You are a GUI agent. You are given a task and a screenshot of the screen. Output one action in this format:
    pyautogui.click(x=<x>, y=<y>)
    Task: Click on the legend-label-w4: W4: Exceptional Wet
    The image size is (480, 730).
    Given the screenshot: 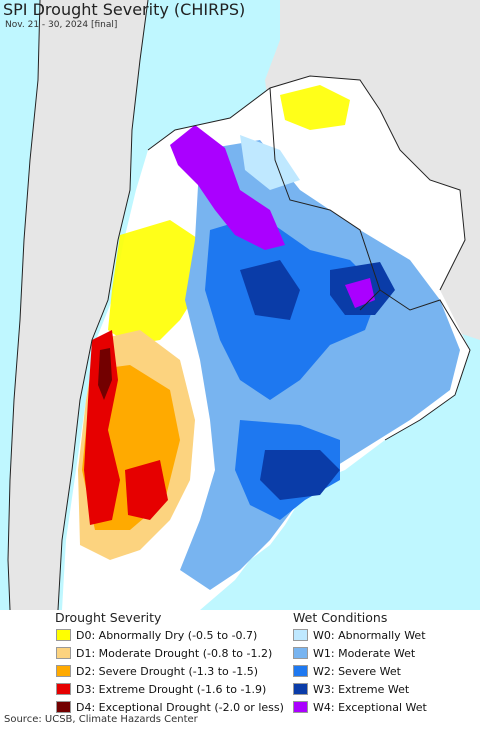 What is the action you would take?
    pyautogui.click(x=370, y=707)
    